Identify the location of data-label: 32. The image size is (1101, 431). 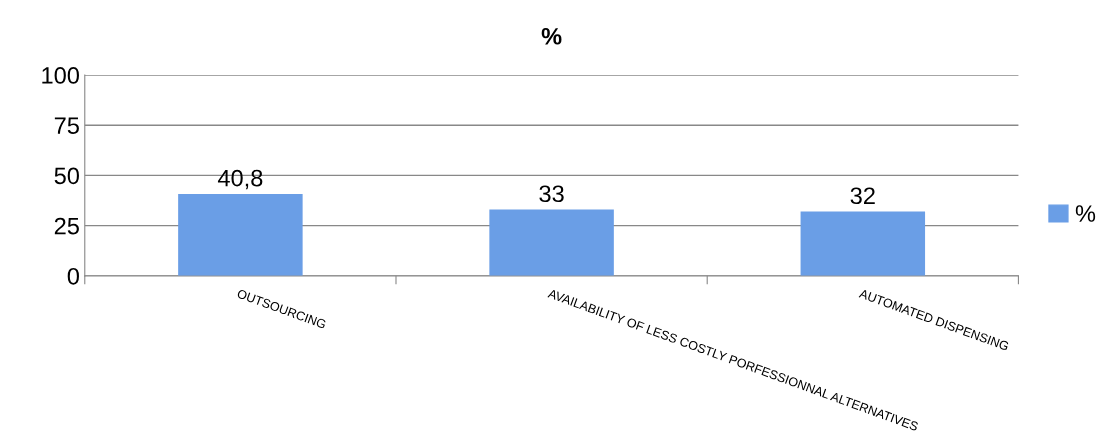
(862, 196).